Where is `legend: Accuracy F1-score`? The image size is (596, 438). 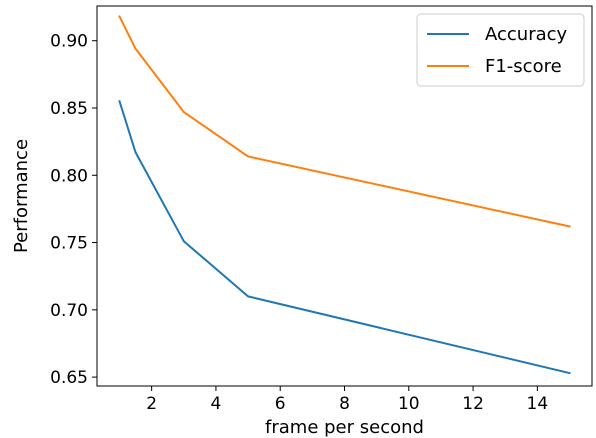 legend: Accuracy F1-score is located at coordinates (500, 50).